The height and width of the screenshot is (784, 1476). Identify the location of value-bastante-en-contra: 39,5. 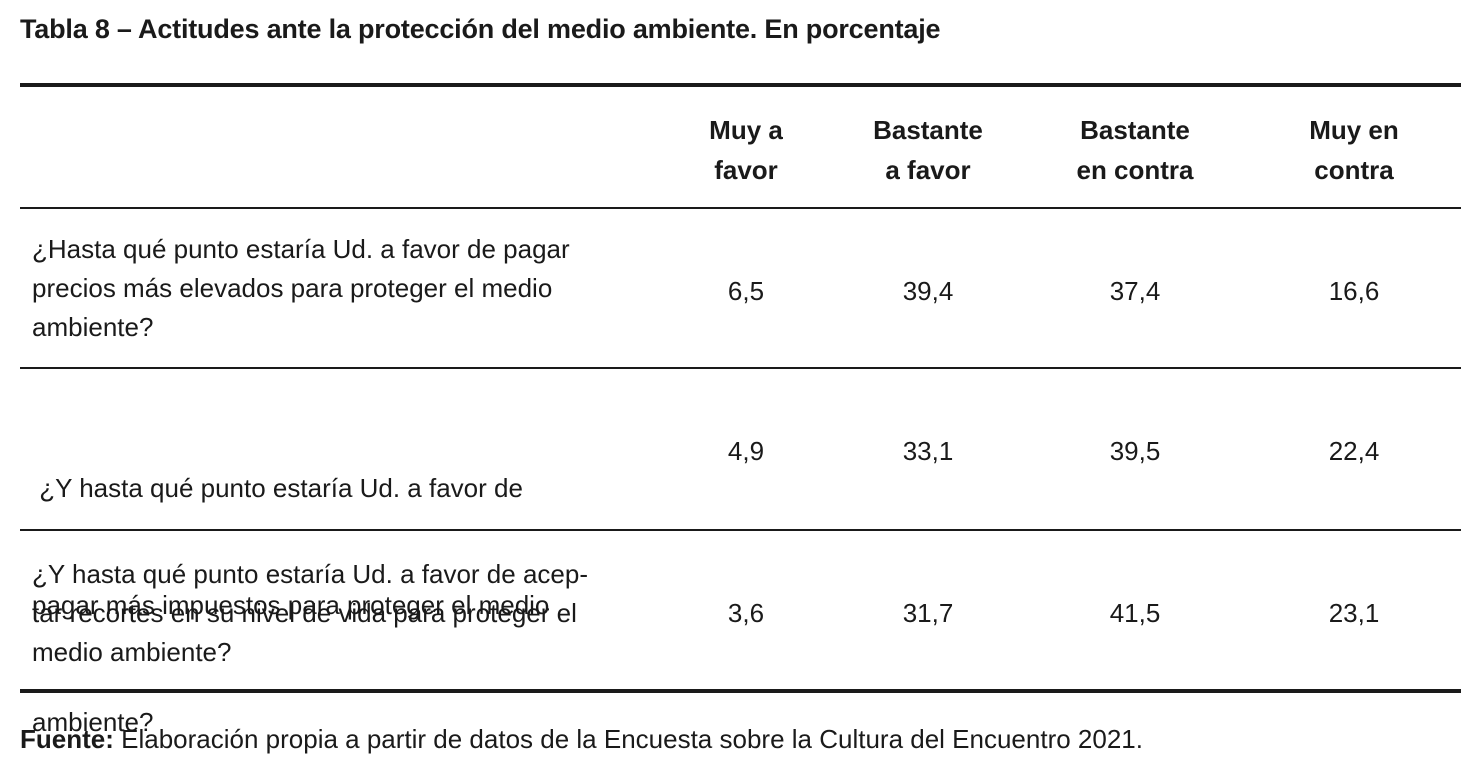
(1135, 451).